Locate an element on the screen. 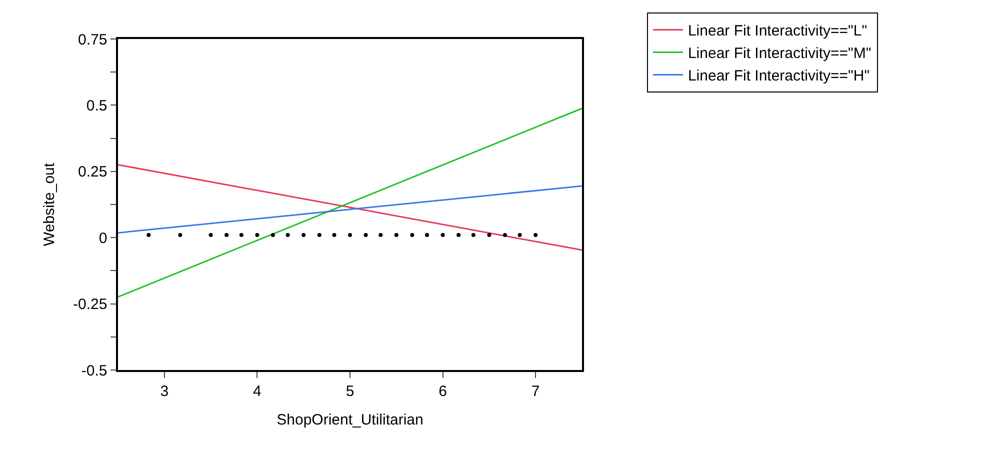  y-tick-label: -0.5 is located at coordinates (94, 371).